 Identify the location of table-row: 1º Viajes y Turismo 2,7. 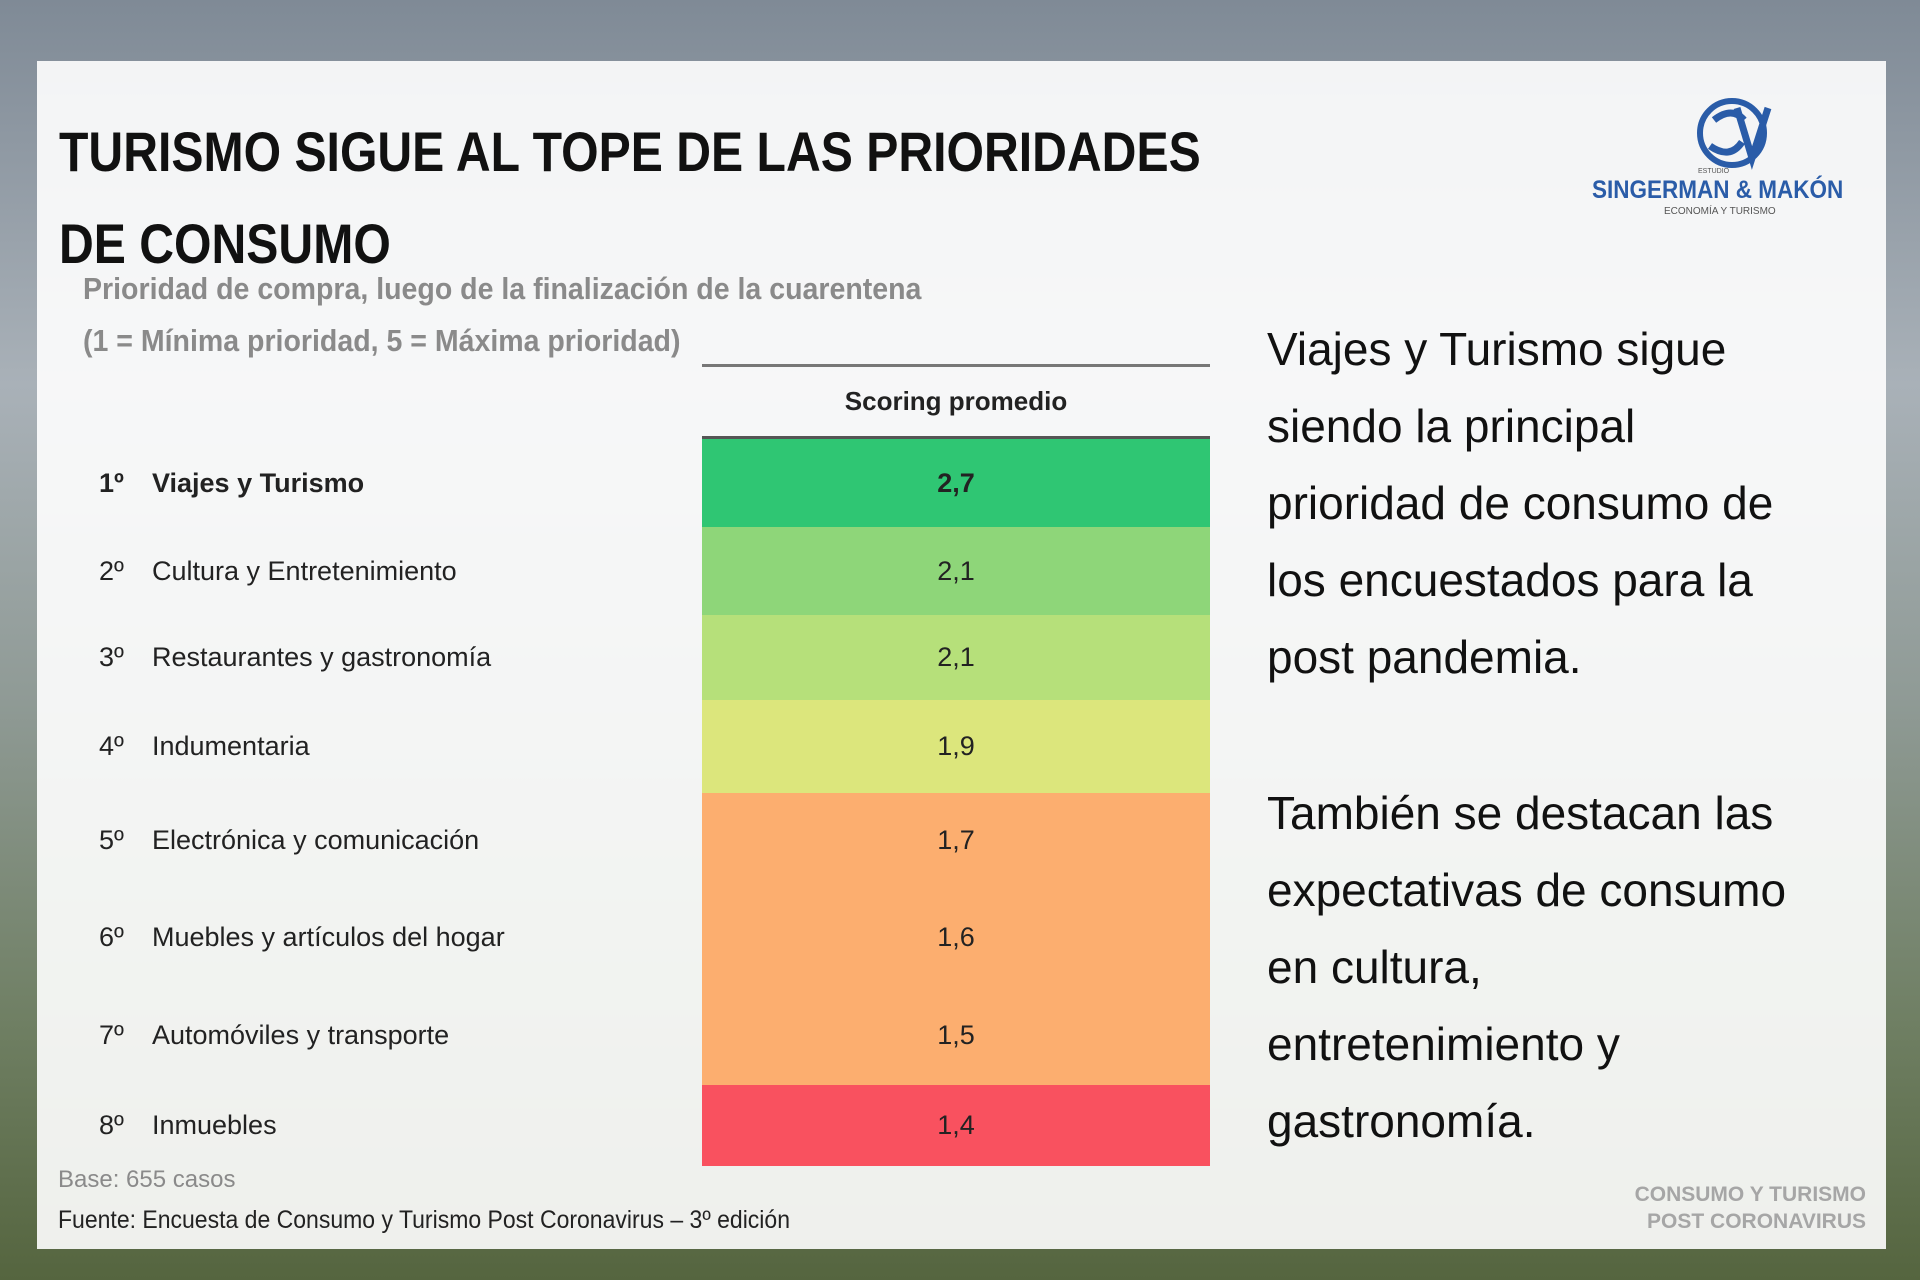
(961, 483).